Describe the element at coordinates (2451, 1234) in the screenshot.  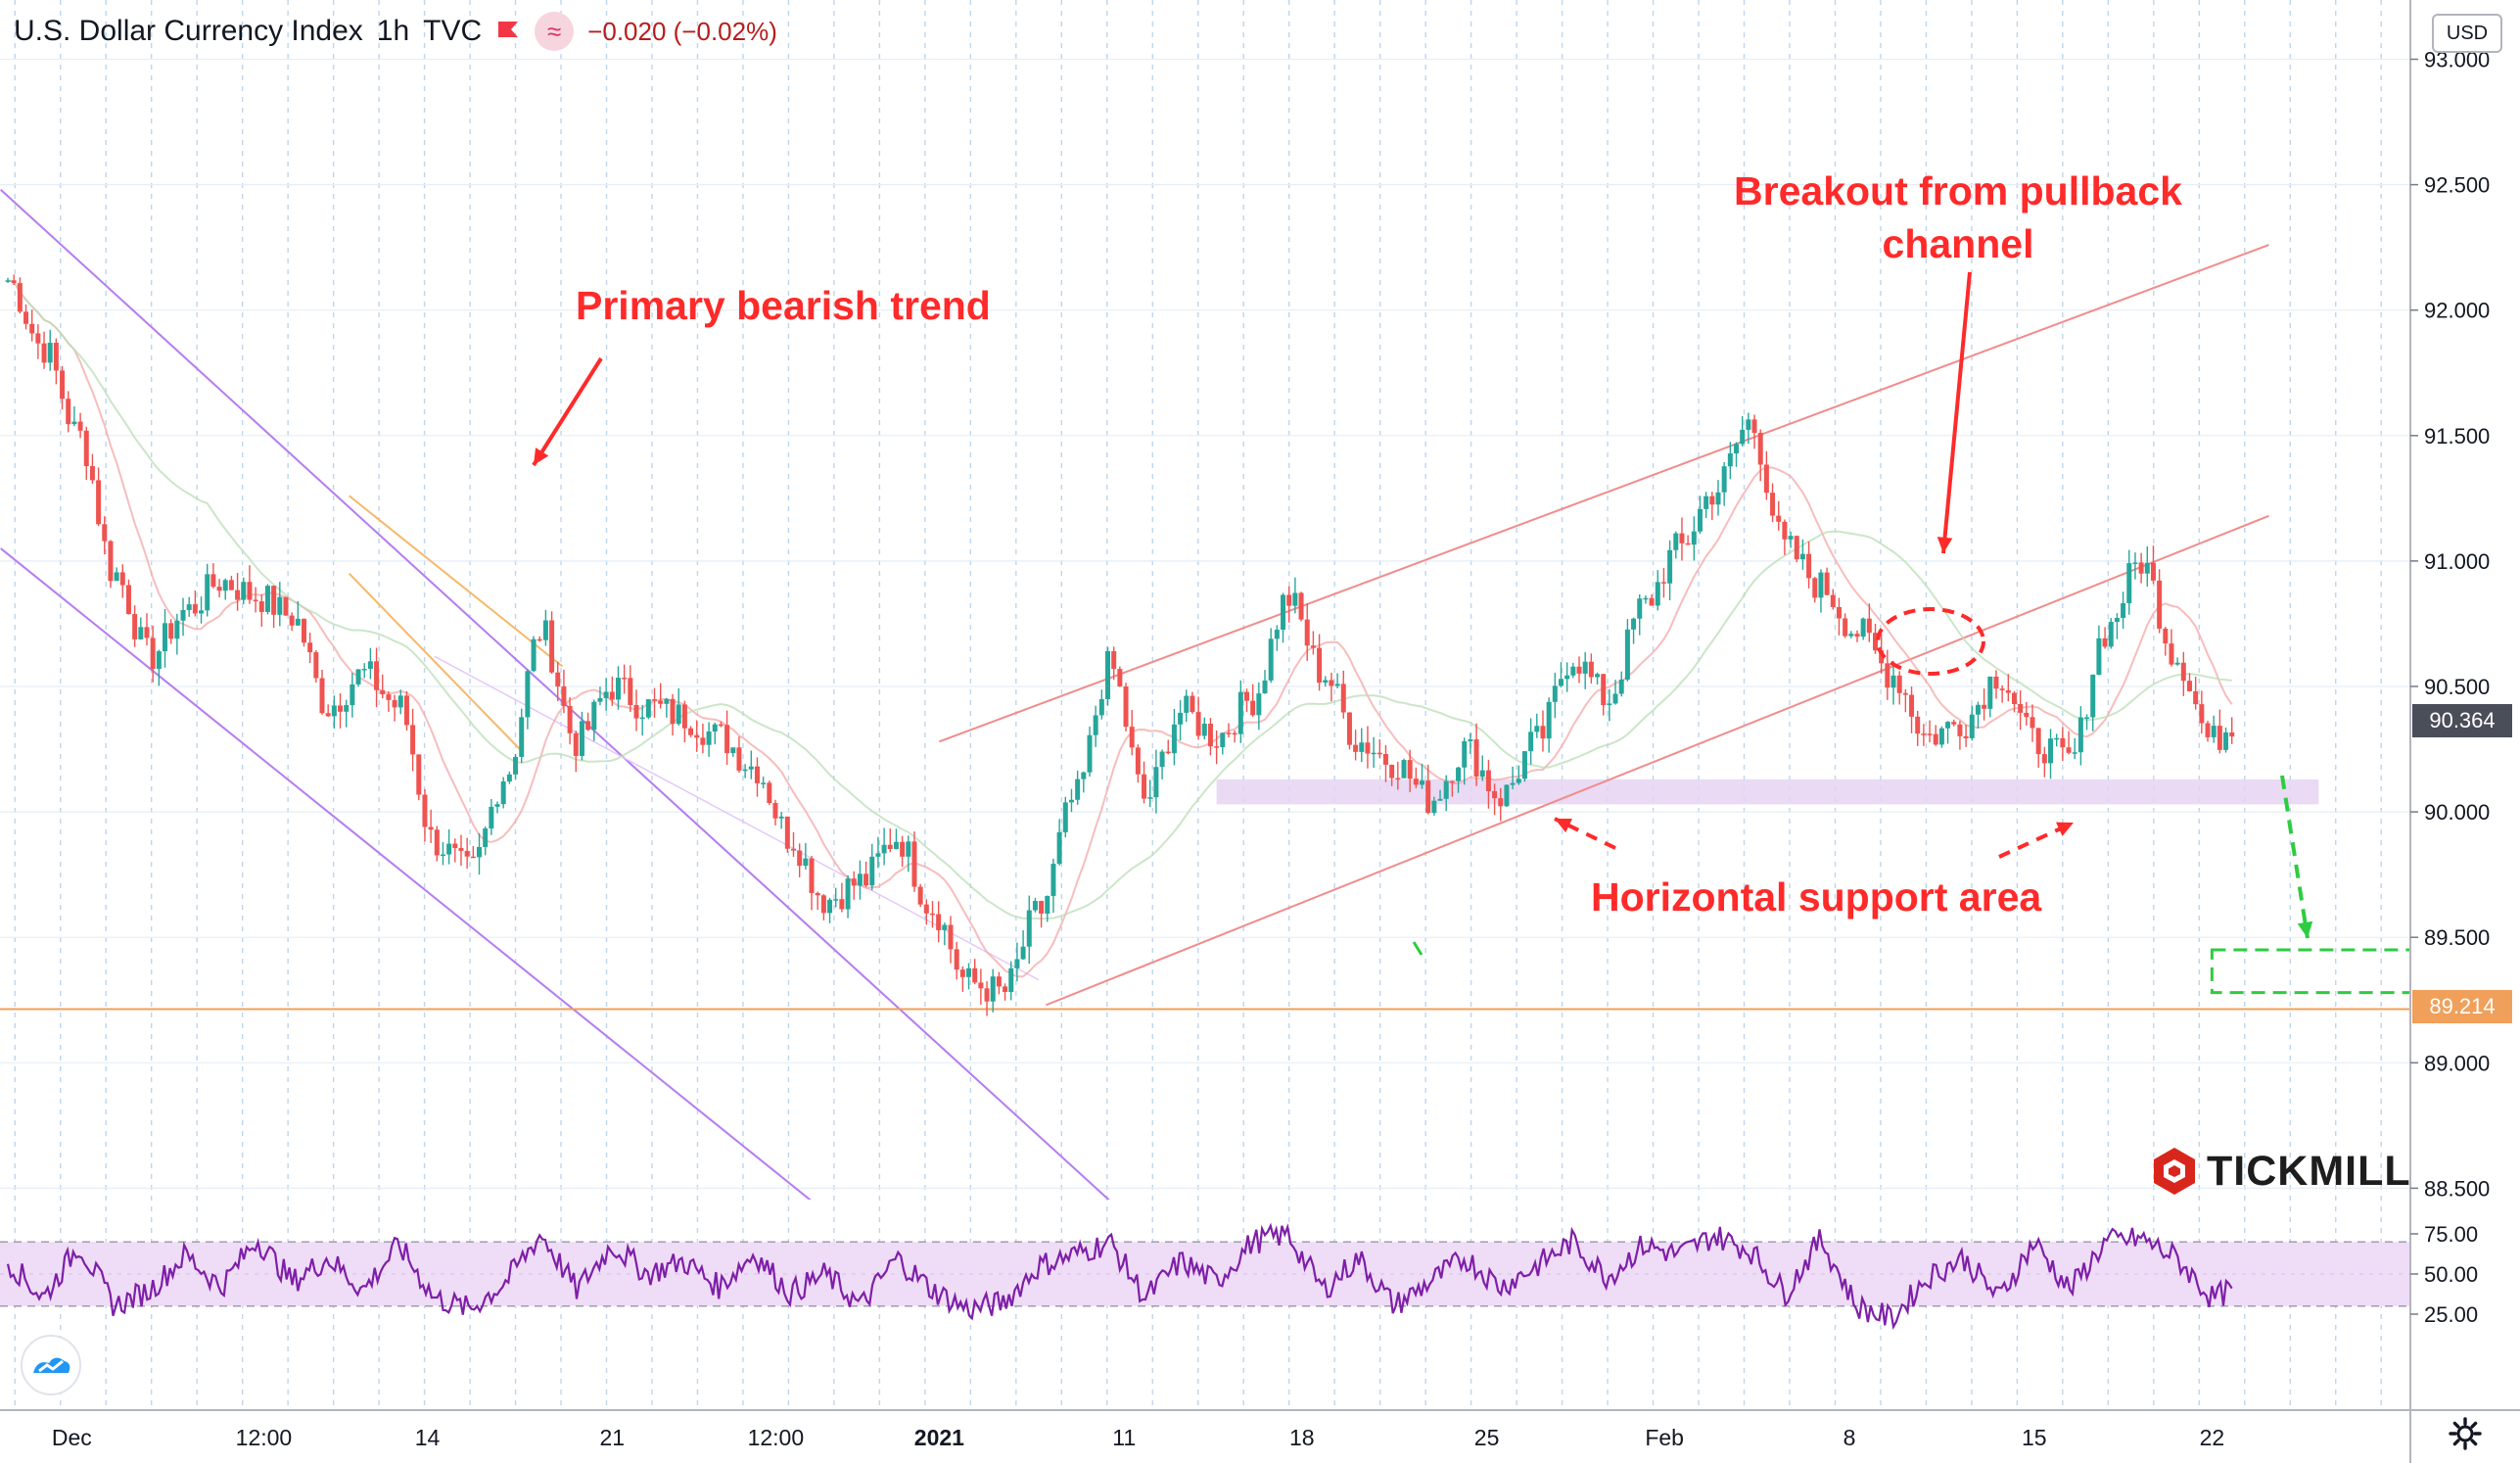
I see `rsi-tick-label: 75.00` at that location.